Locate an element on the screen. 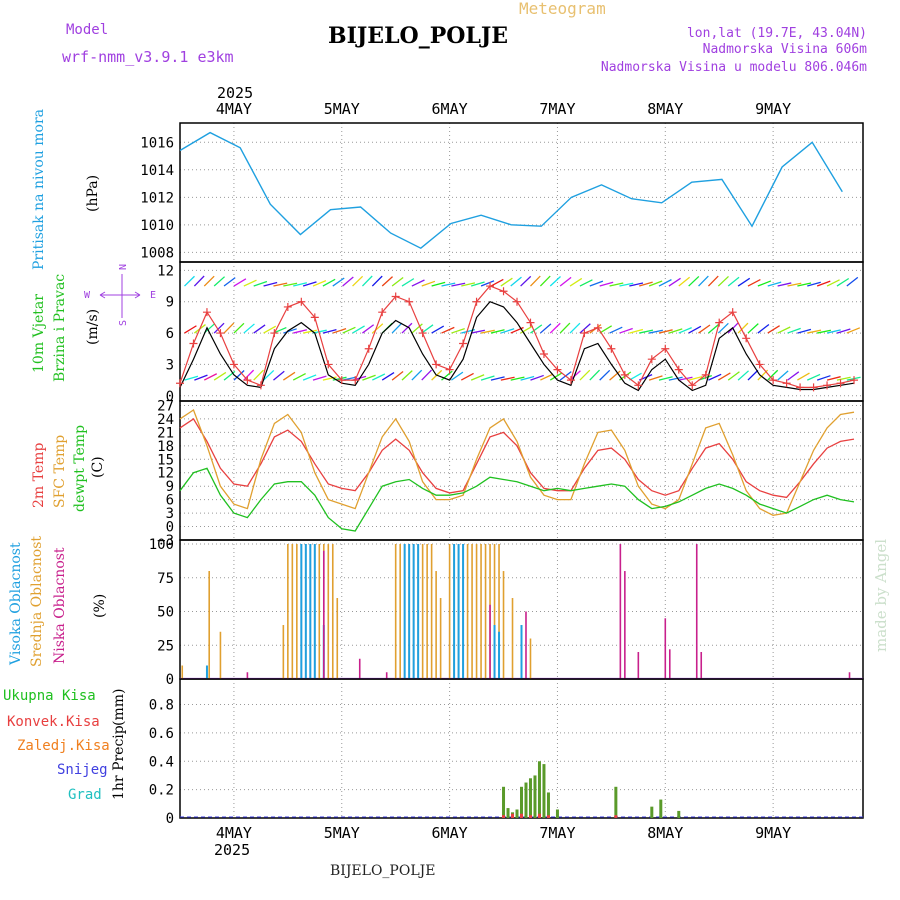 This screenshot has width=900, height=900. compass-e: E is located at coordinates (153, 295).